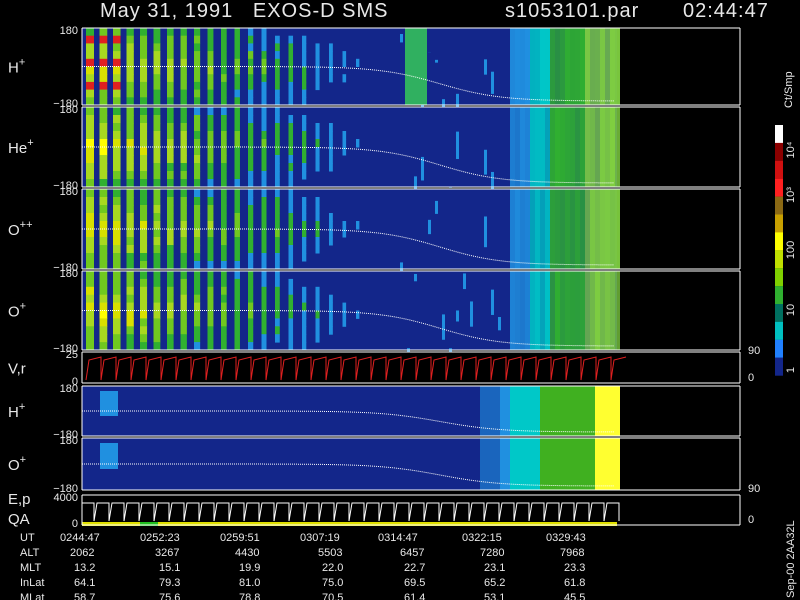 The width and height of the screenshot is (800, 600). I want to click on table-cell: 2062, so click(82, 553).